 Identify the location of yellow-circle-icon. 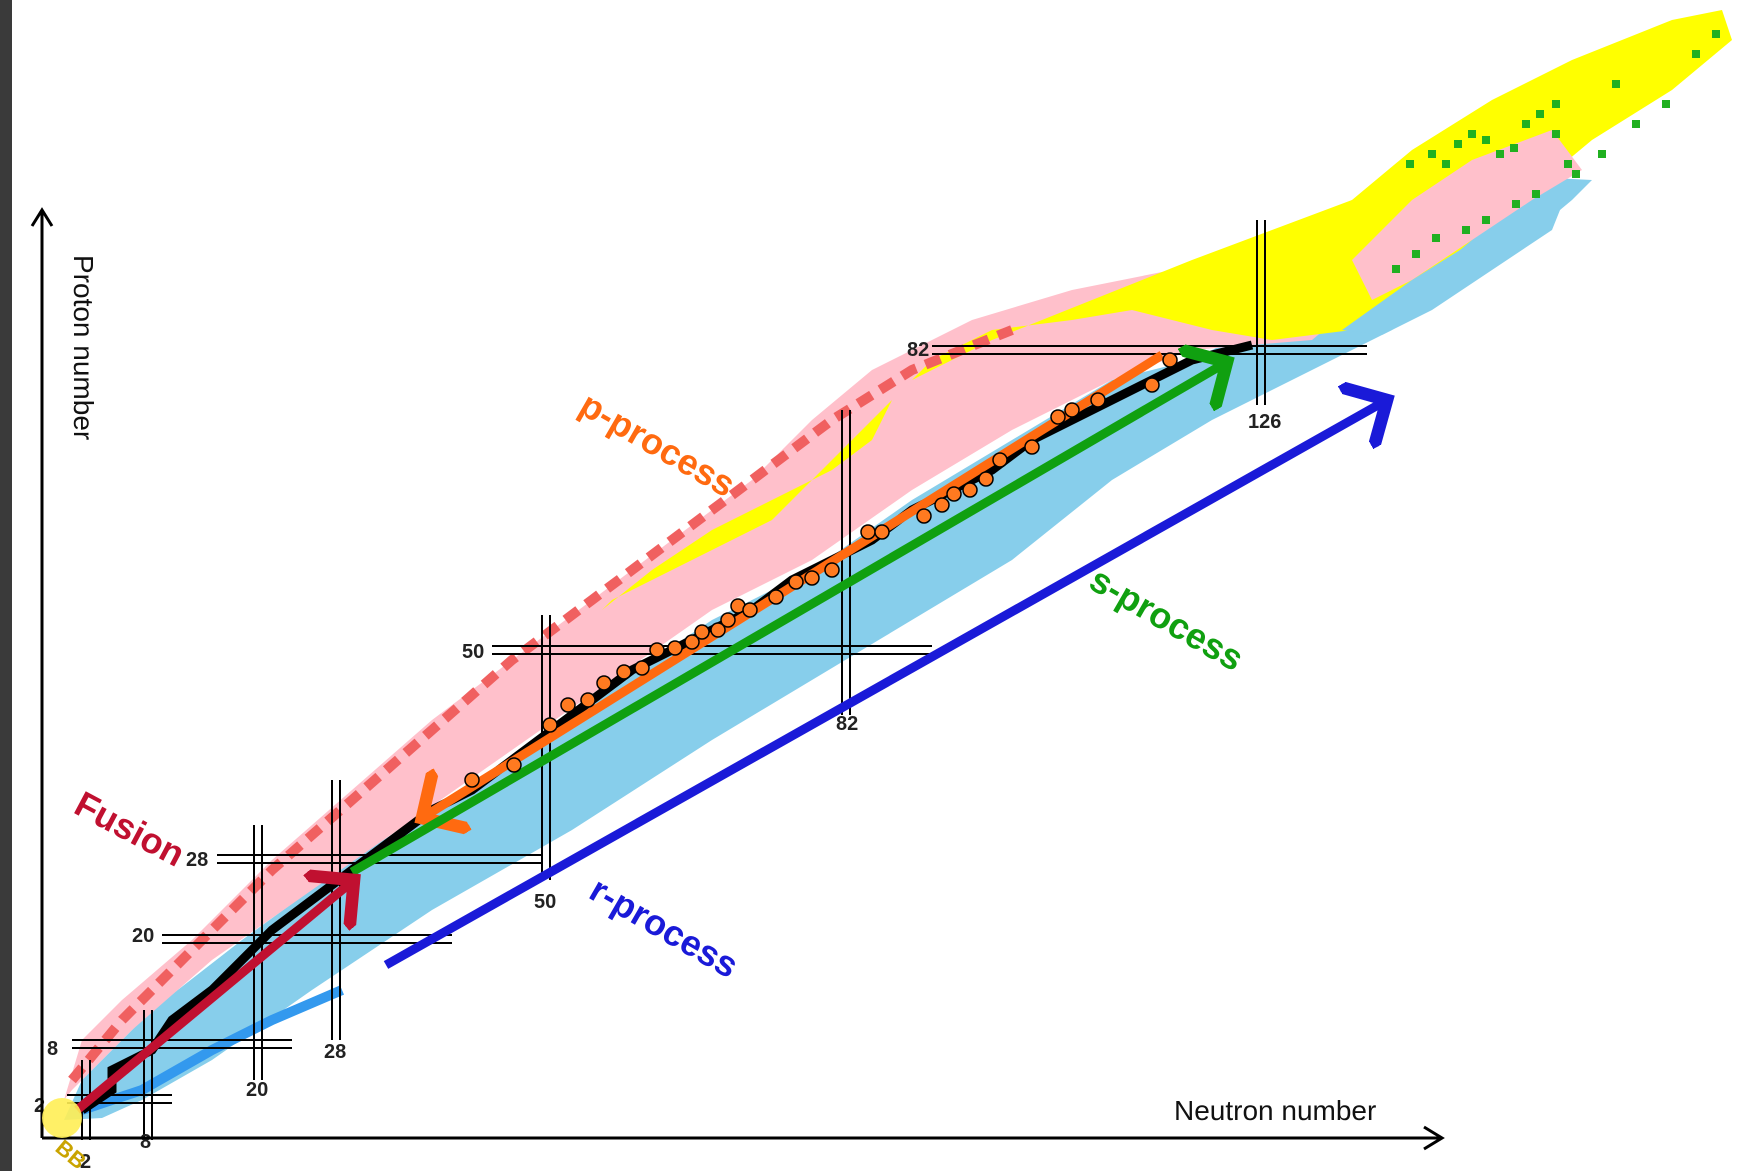
(62, 1118).